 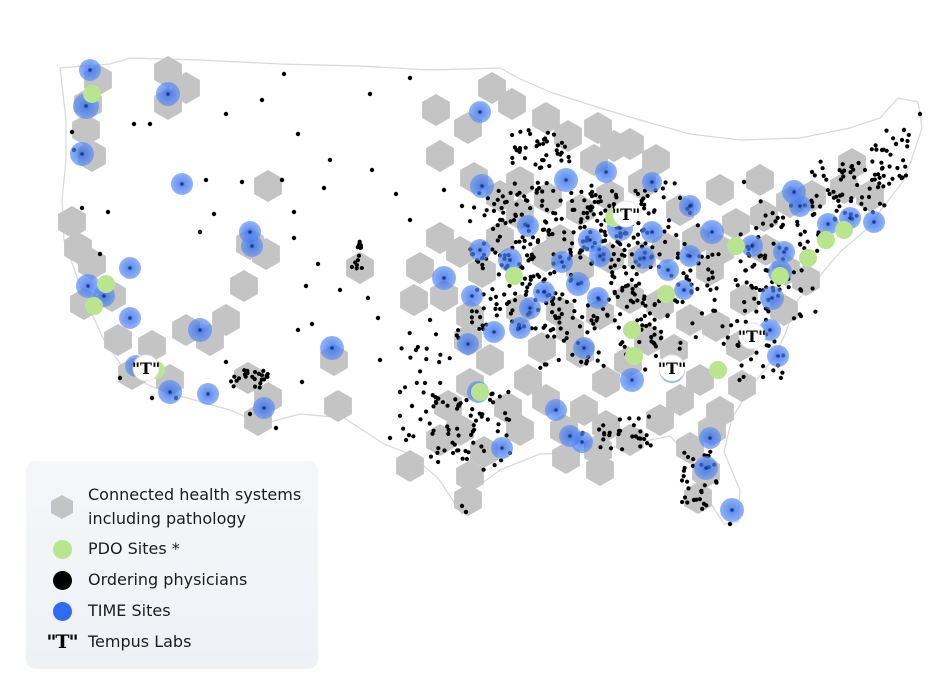 I want to click on hexagon-icon, so click(x=62, y=507).